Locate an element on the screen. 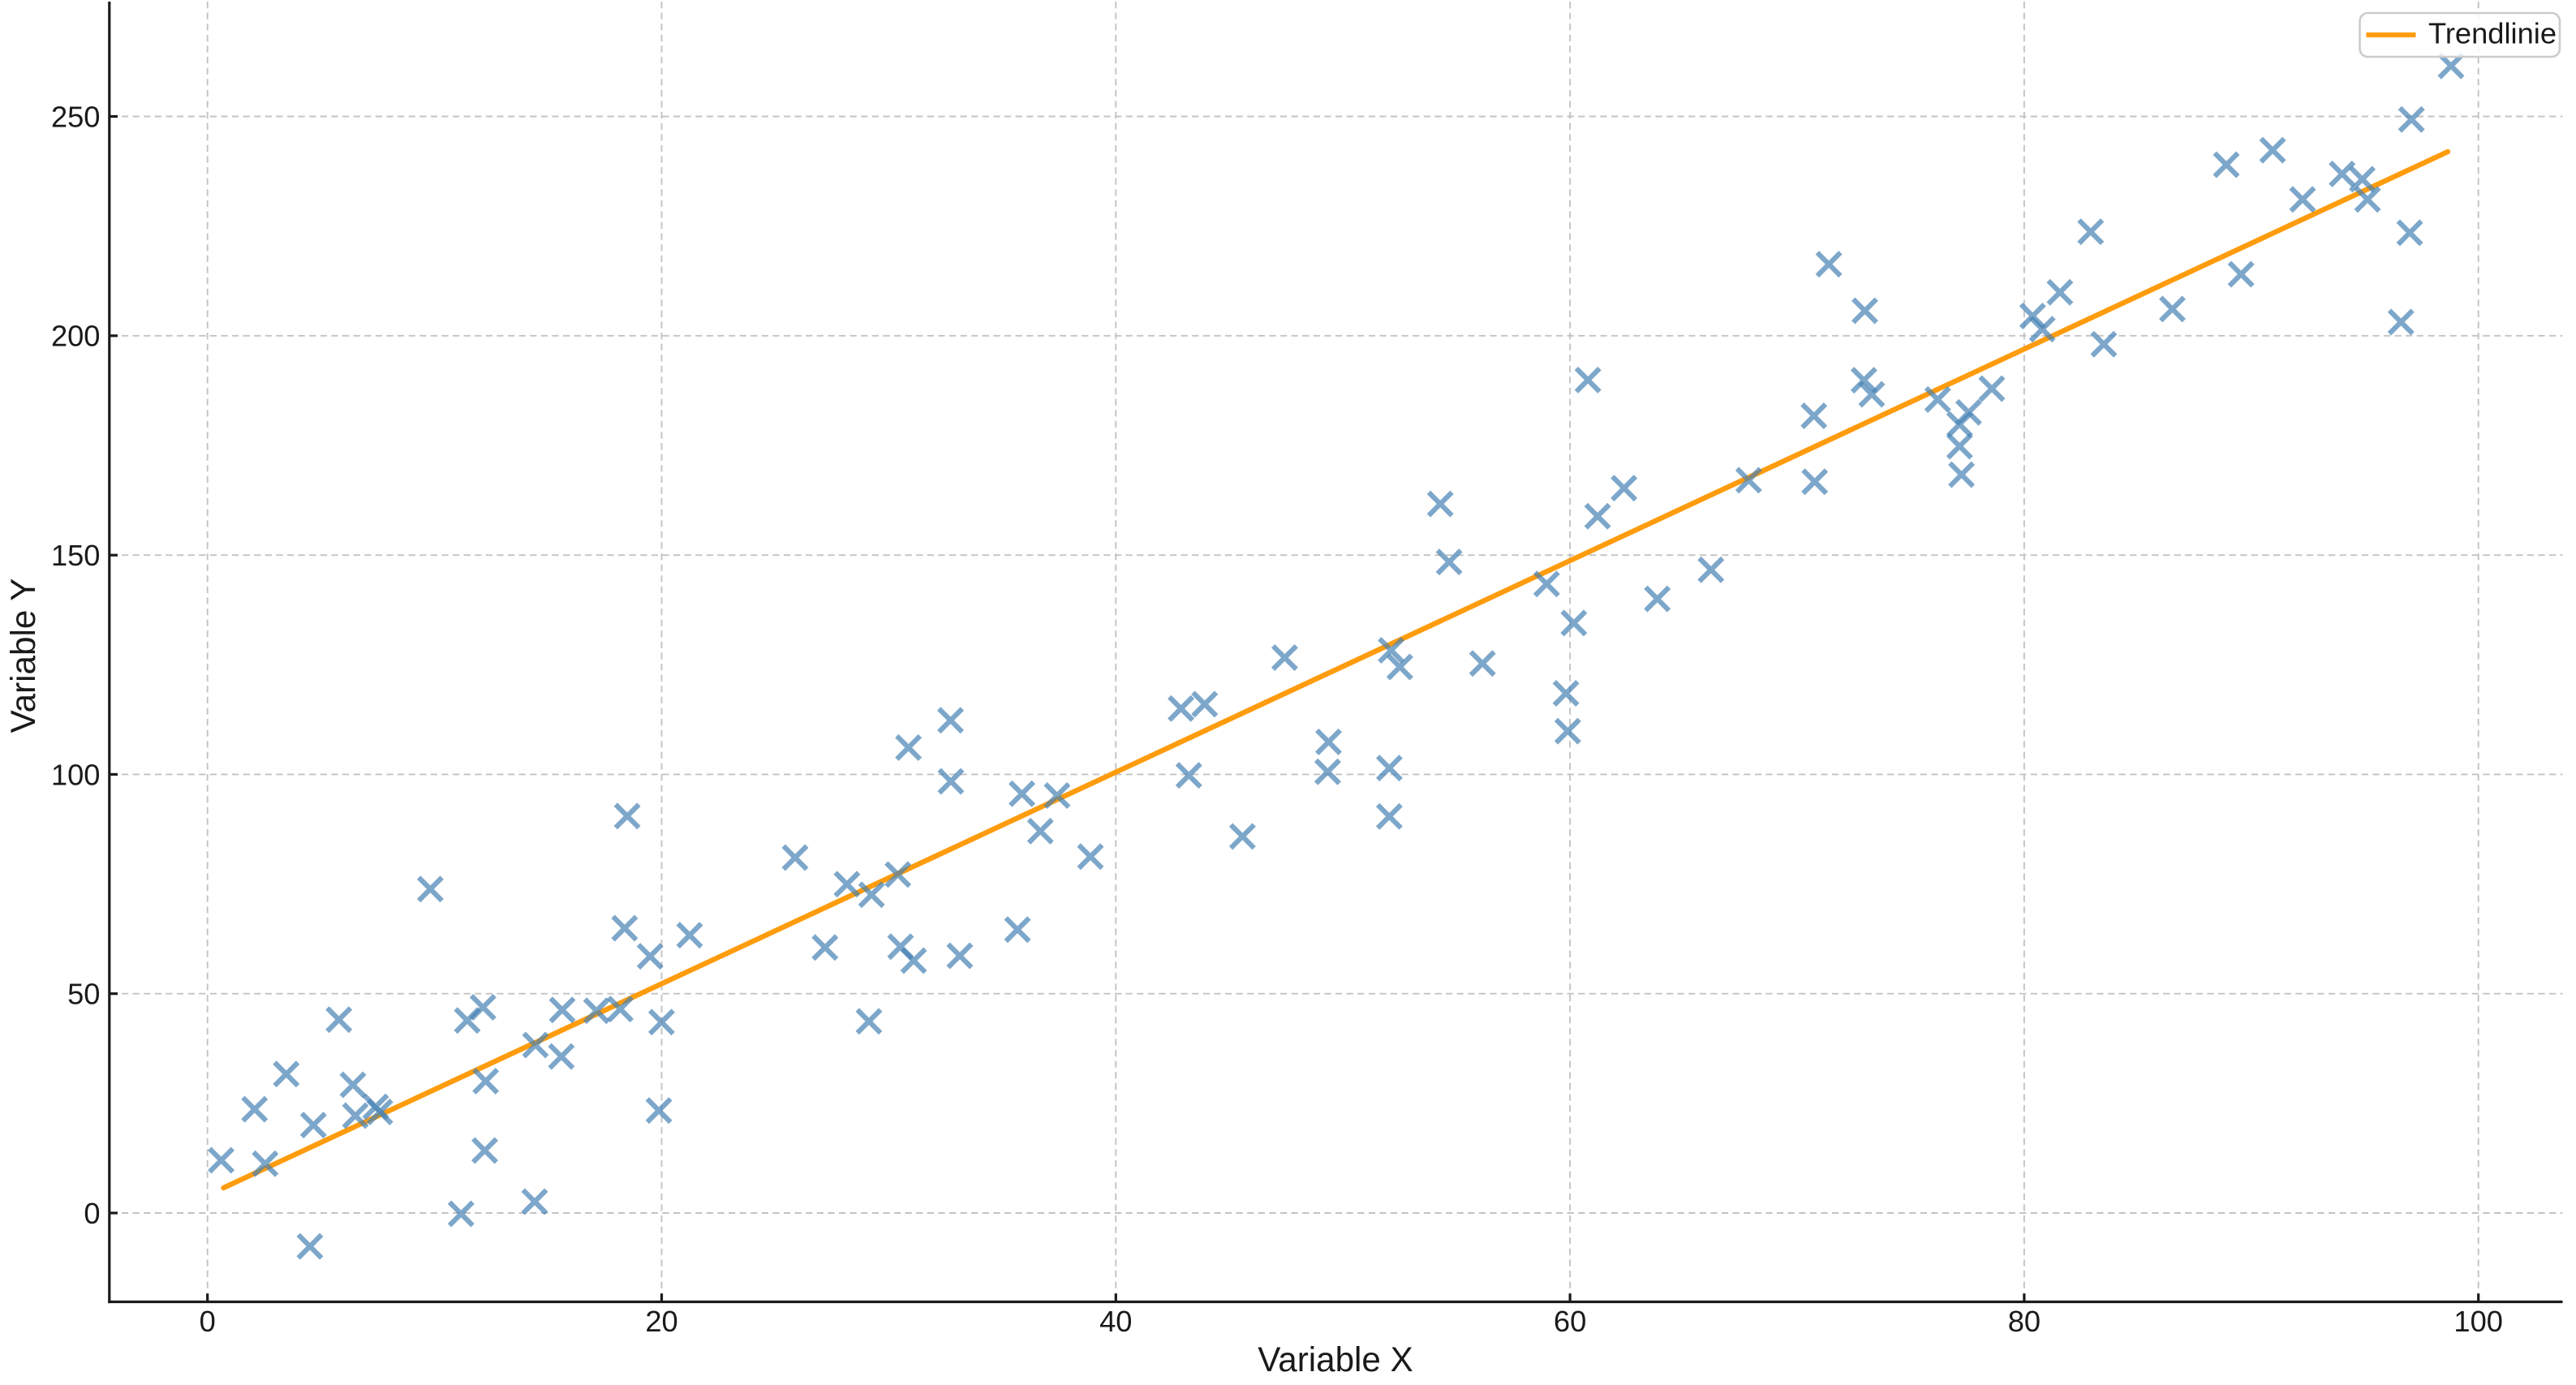 The height and width of the screenshot is (1385, 2576). svg-text: 250 is located at coordinates (76, 116).